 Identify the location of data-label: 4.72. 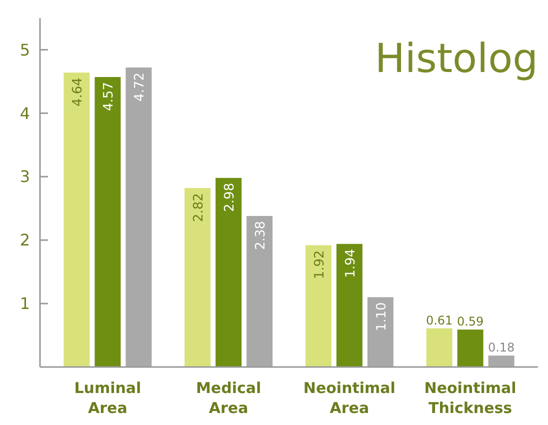
(140, 87).